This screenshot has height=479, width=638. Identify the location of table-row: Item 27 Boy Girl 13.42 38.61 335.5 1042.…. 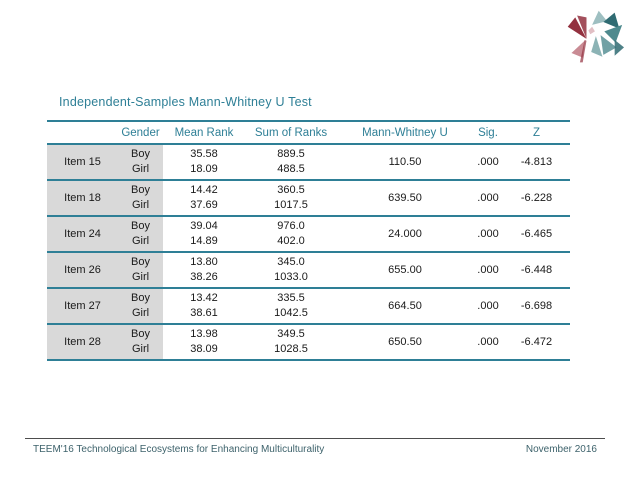
(308, 307).